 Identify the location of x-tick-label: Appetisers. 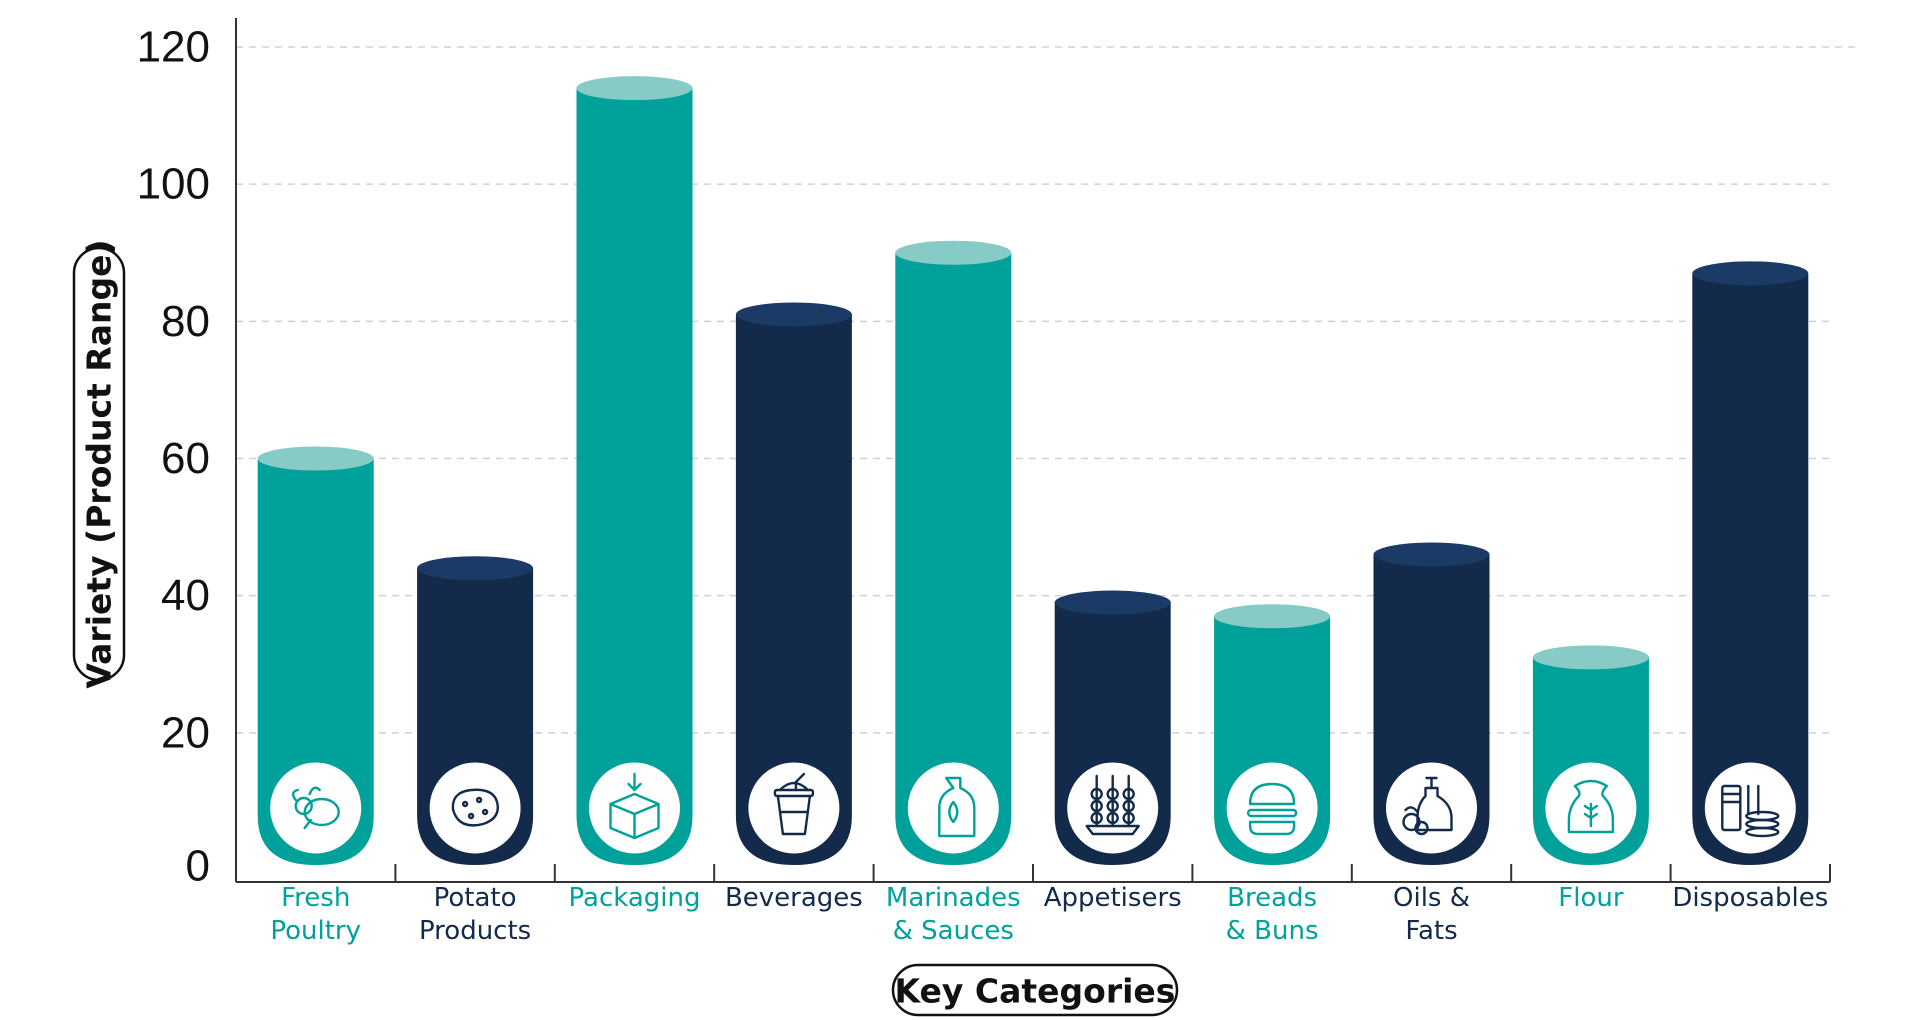
(1113, 898).